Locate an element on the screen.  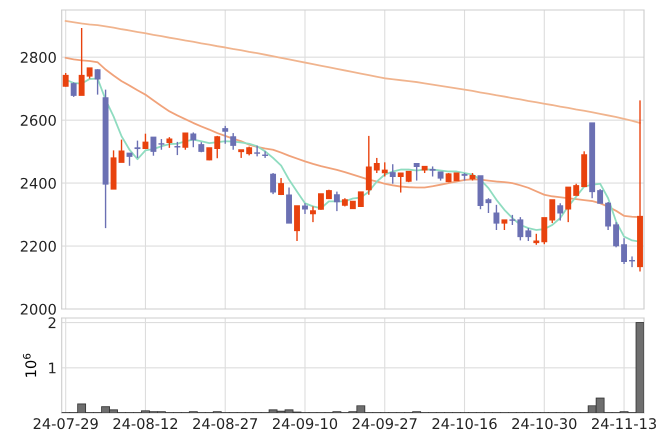
y-tick-label: 2000 is located at coordinates (38, 309).